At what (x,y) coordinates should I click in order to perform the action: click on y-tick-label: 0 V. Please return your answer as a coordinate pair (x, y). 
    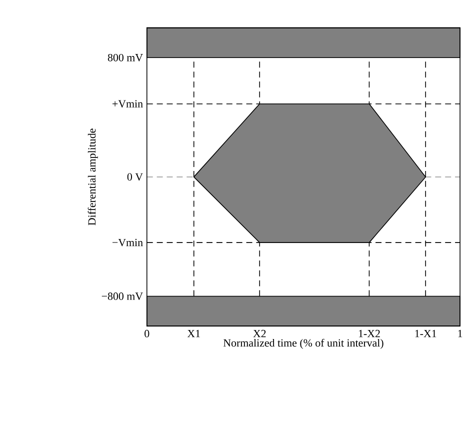
    Looking at the image, I should click on (135, 177).